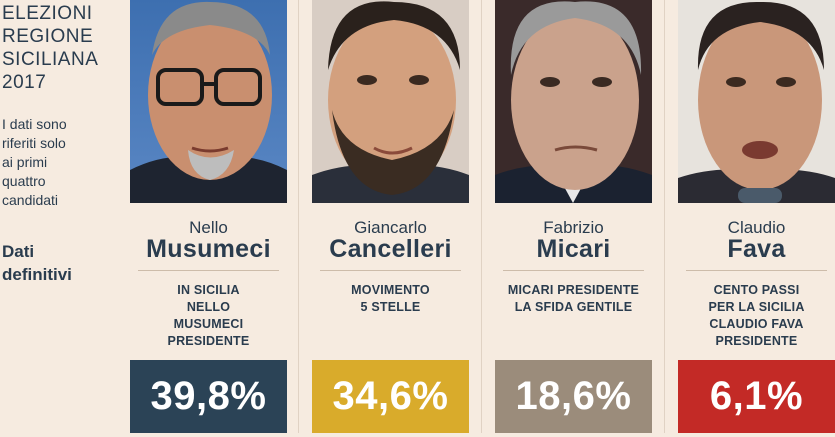 This screenshot has height=437, width=835. Describe the element at coordinates (390, 227) in the screenshot. I see `candidate-first-name: Giancarlo` at that location.